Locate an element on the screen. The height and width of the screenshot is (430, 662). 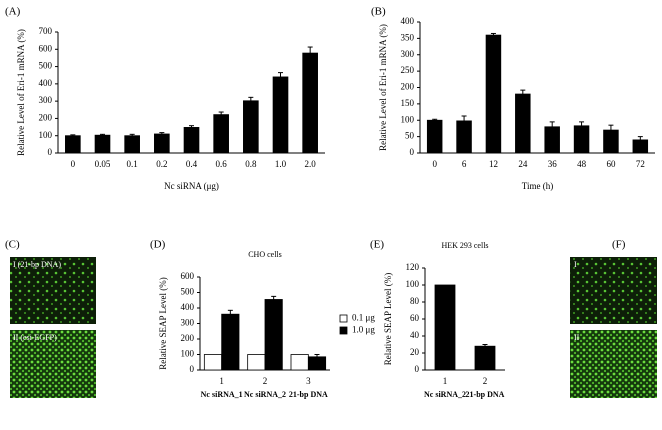
x-tick-label: 24 is located at coordinates (523, 164).